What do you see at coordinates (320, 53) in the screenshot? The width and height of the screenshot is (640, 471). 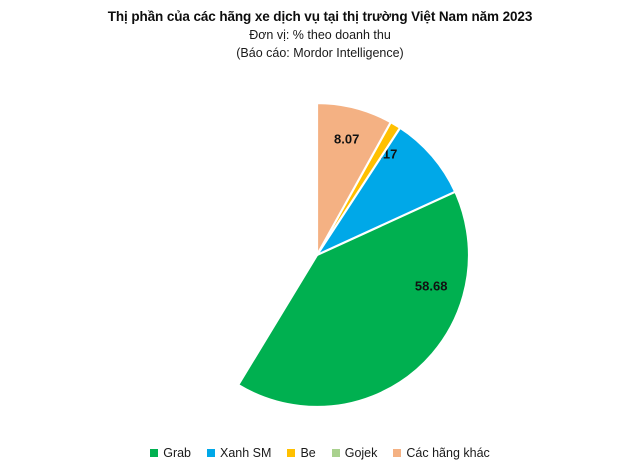 I see `chart-source-note: (Báo cáo: Mordor Intelligence)` at bounding box center [320, 53].